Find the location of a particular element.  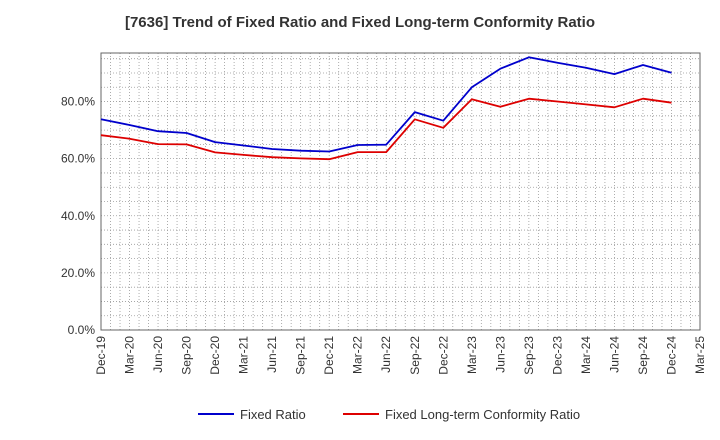

x-tick-label: Mar-25 is located at coordinates (700, 355).